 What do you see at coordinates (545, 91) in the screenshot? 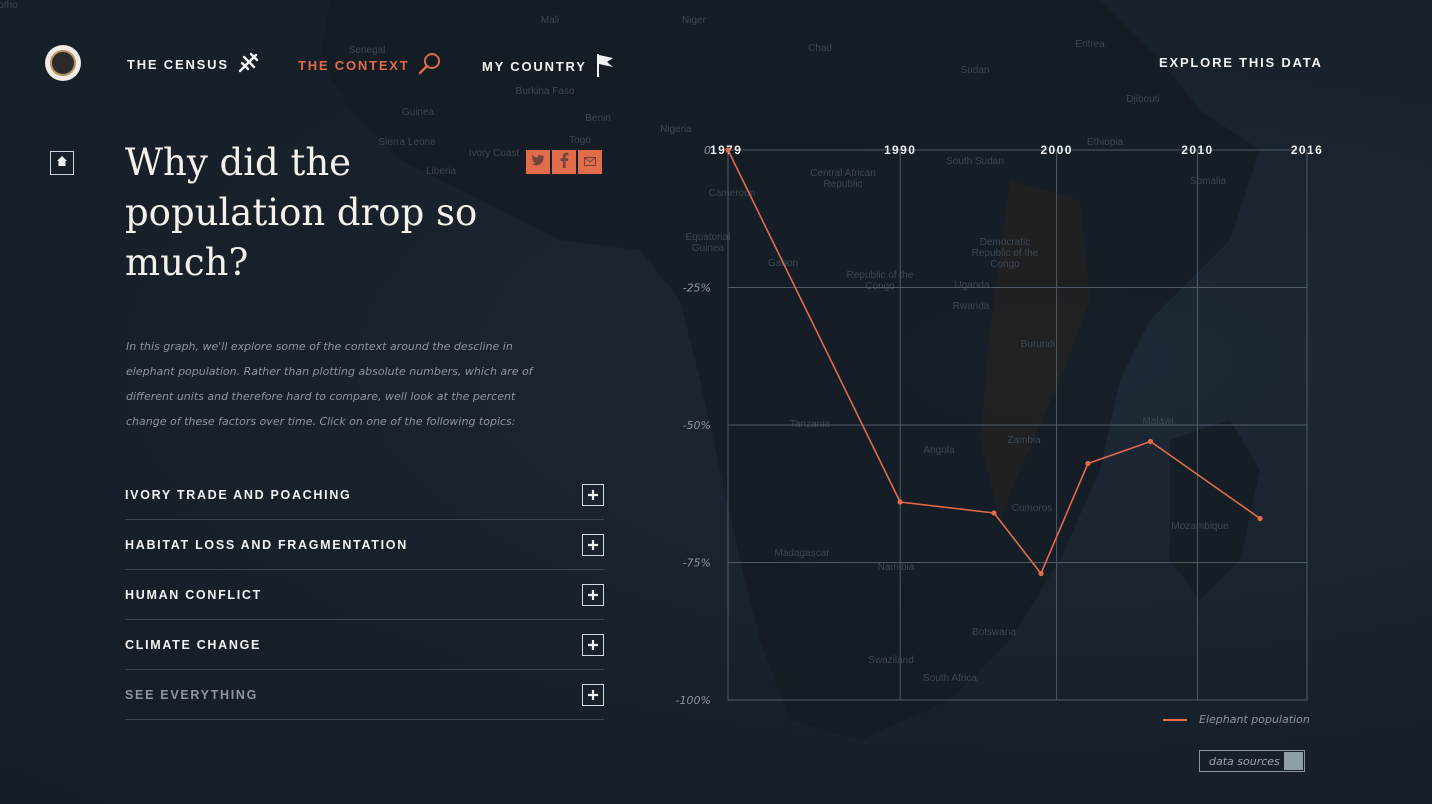
I see `map-label: Burkina Faso` at bounding box center [545, 91].